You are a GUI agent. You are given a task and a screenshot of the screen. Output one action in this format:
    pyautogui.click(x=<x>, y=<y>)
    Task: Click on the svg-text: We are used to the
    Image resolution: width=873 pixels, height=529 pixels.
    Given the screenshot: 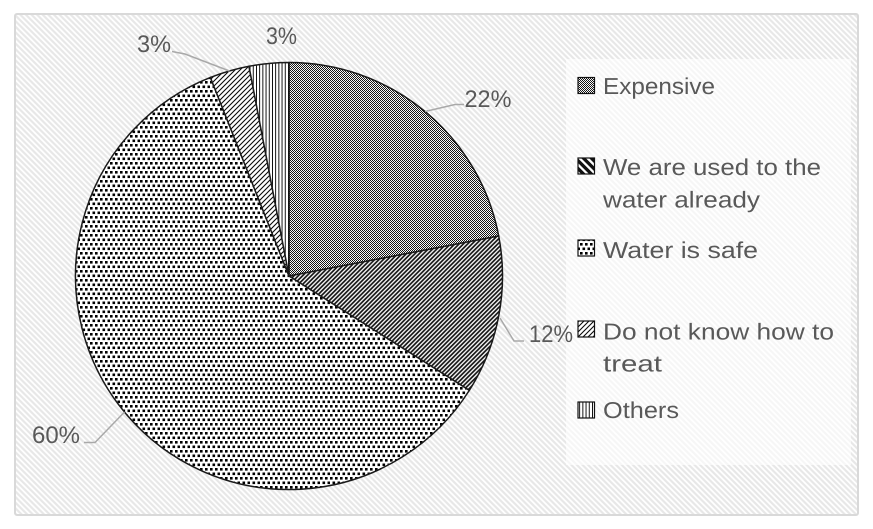 What is the action you would take?
    pyautogui.click(x=712, y=167)
    